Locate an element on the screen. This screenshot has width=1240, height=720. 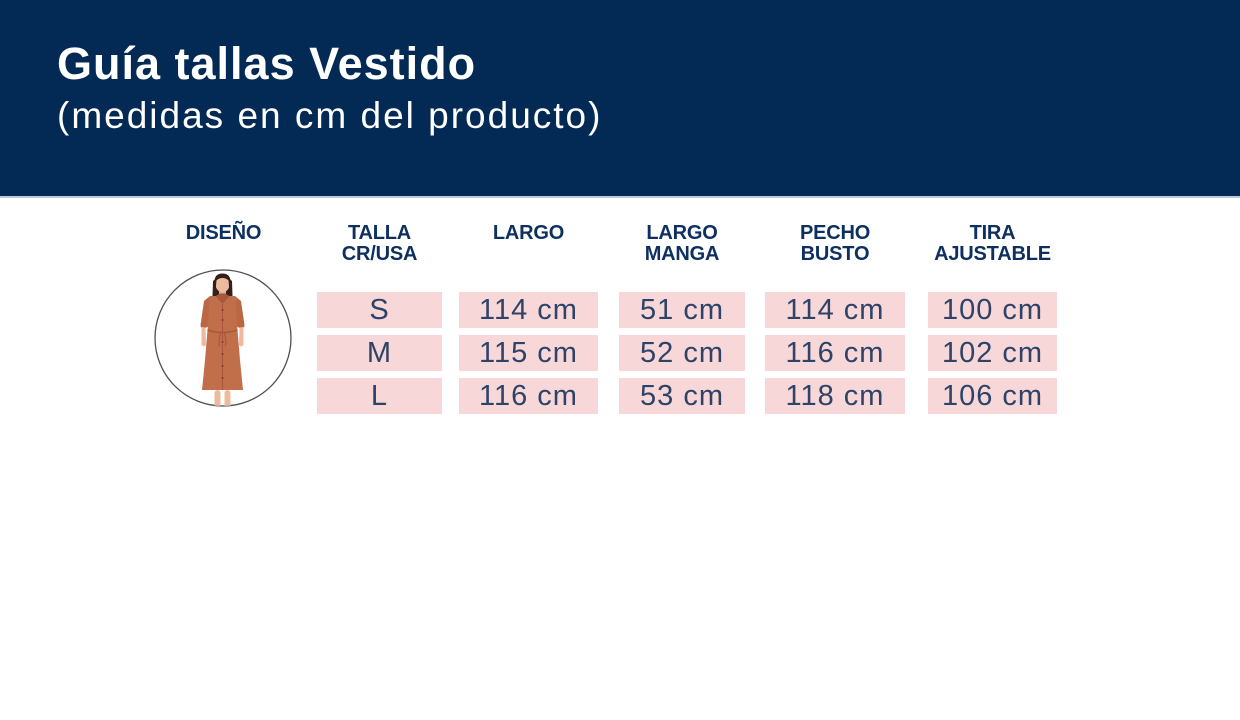
column-header-pecho-busto-line1: PECHO is located at coordinates (835, 233).